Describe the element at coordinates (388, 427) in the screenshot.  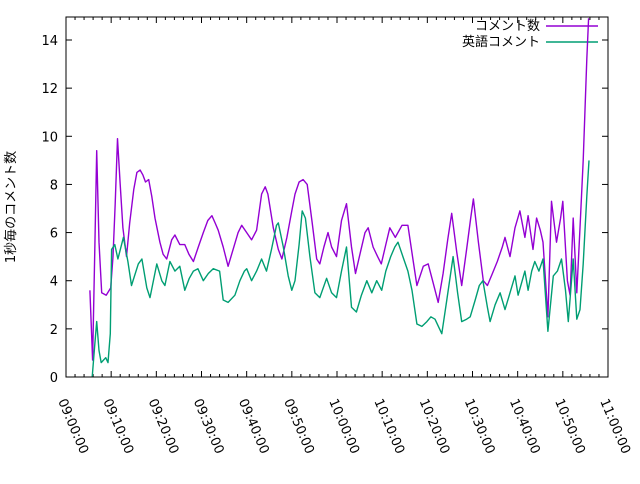
I see `x-tick-label: 10:10:00` at that location.